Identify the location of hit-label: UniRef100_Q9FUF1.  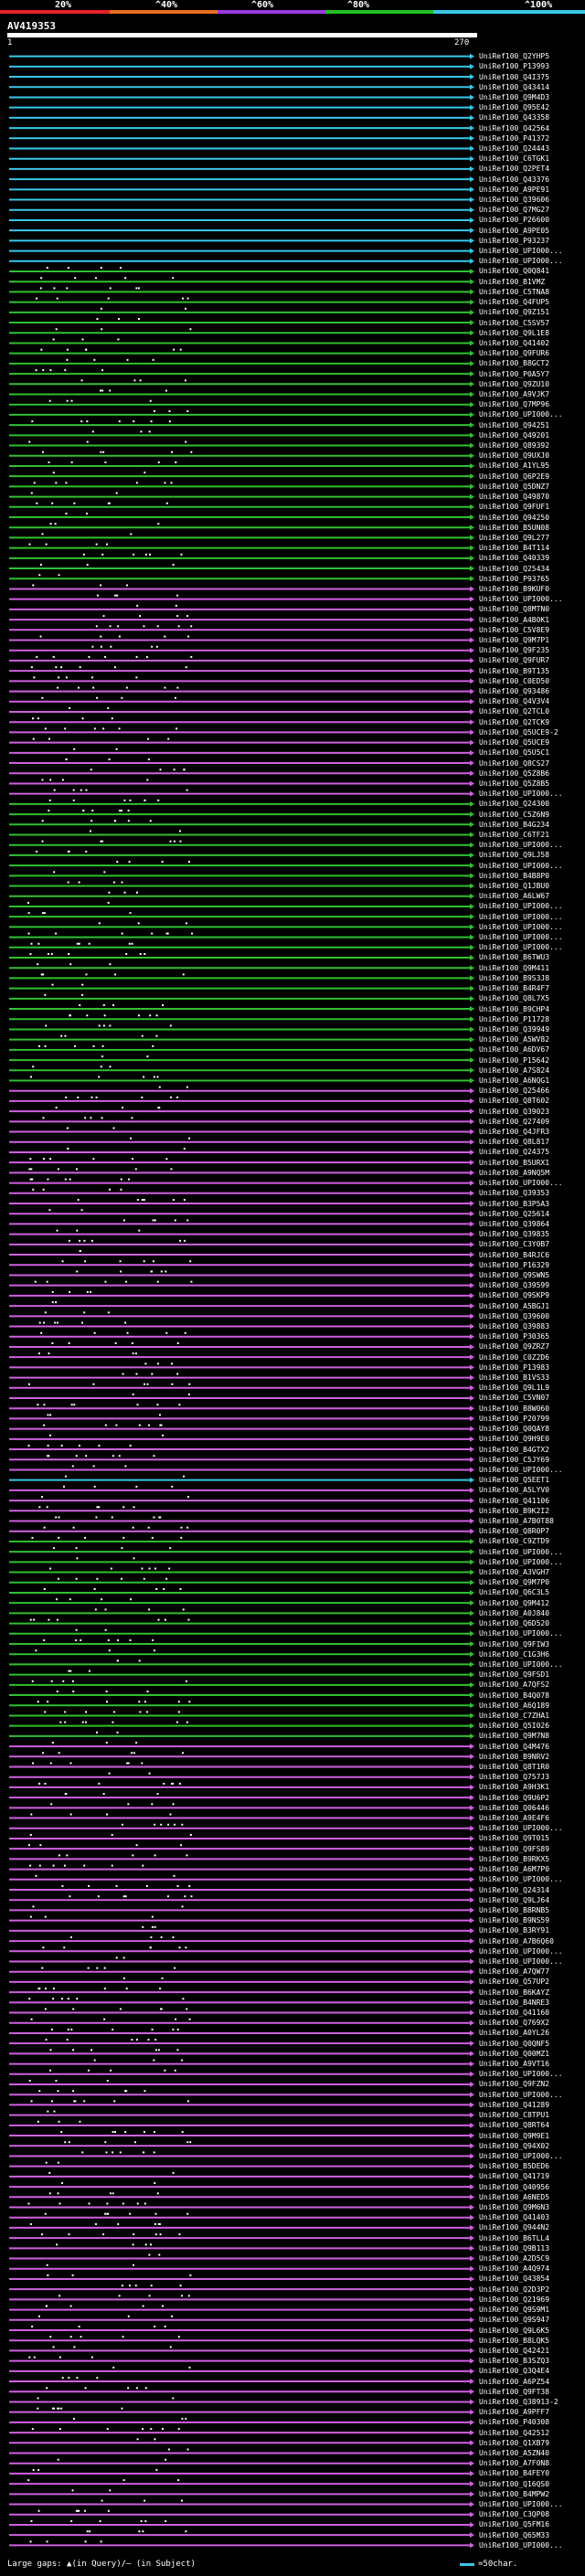
(514, 507).